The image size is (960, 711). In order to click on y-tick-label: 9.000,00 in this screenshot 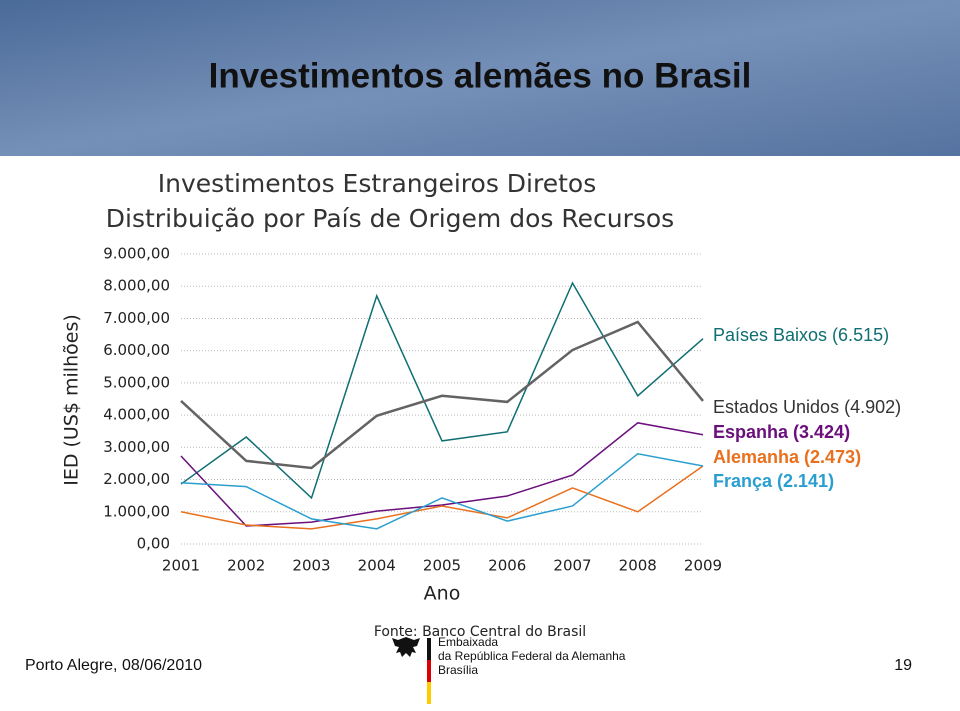, I will do `click(136, 254)`.